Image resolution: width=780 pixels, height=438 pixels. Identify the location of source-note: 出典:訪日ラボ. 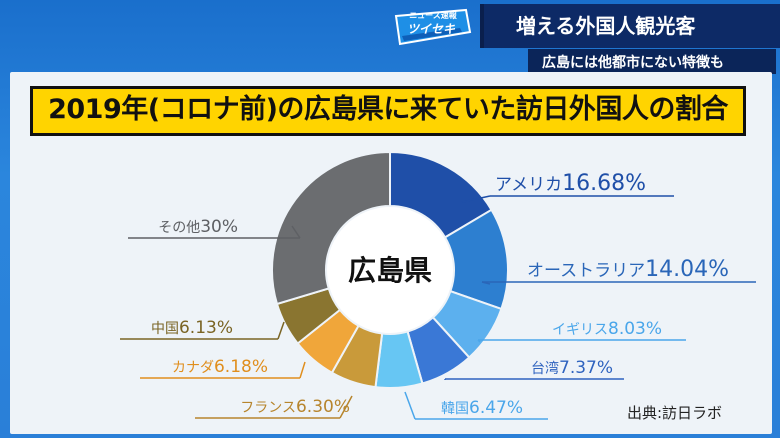
(675, 413).